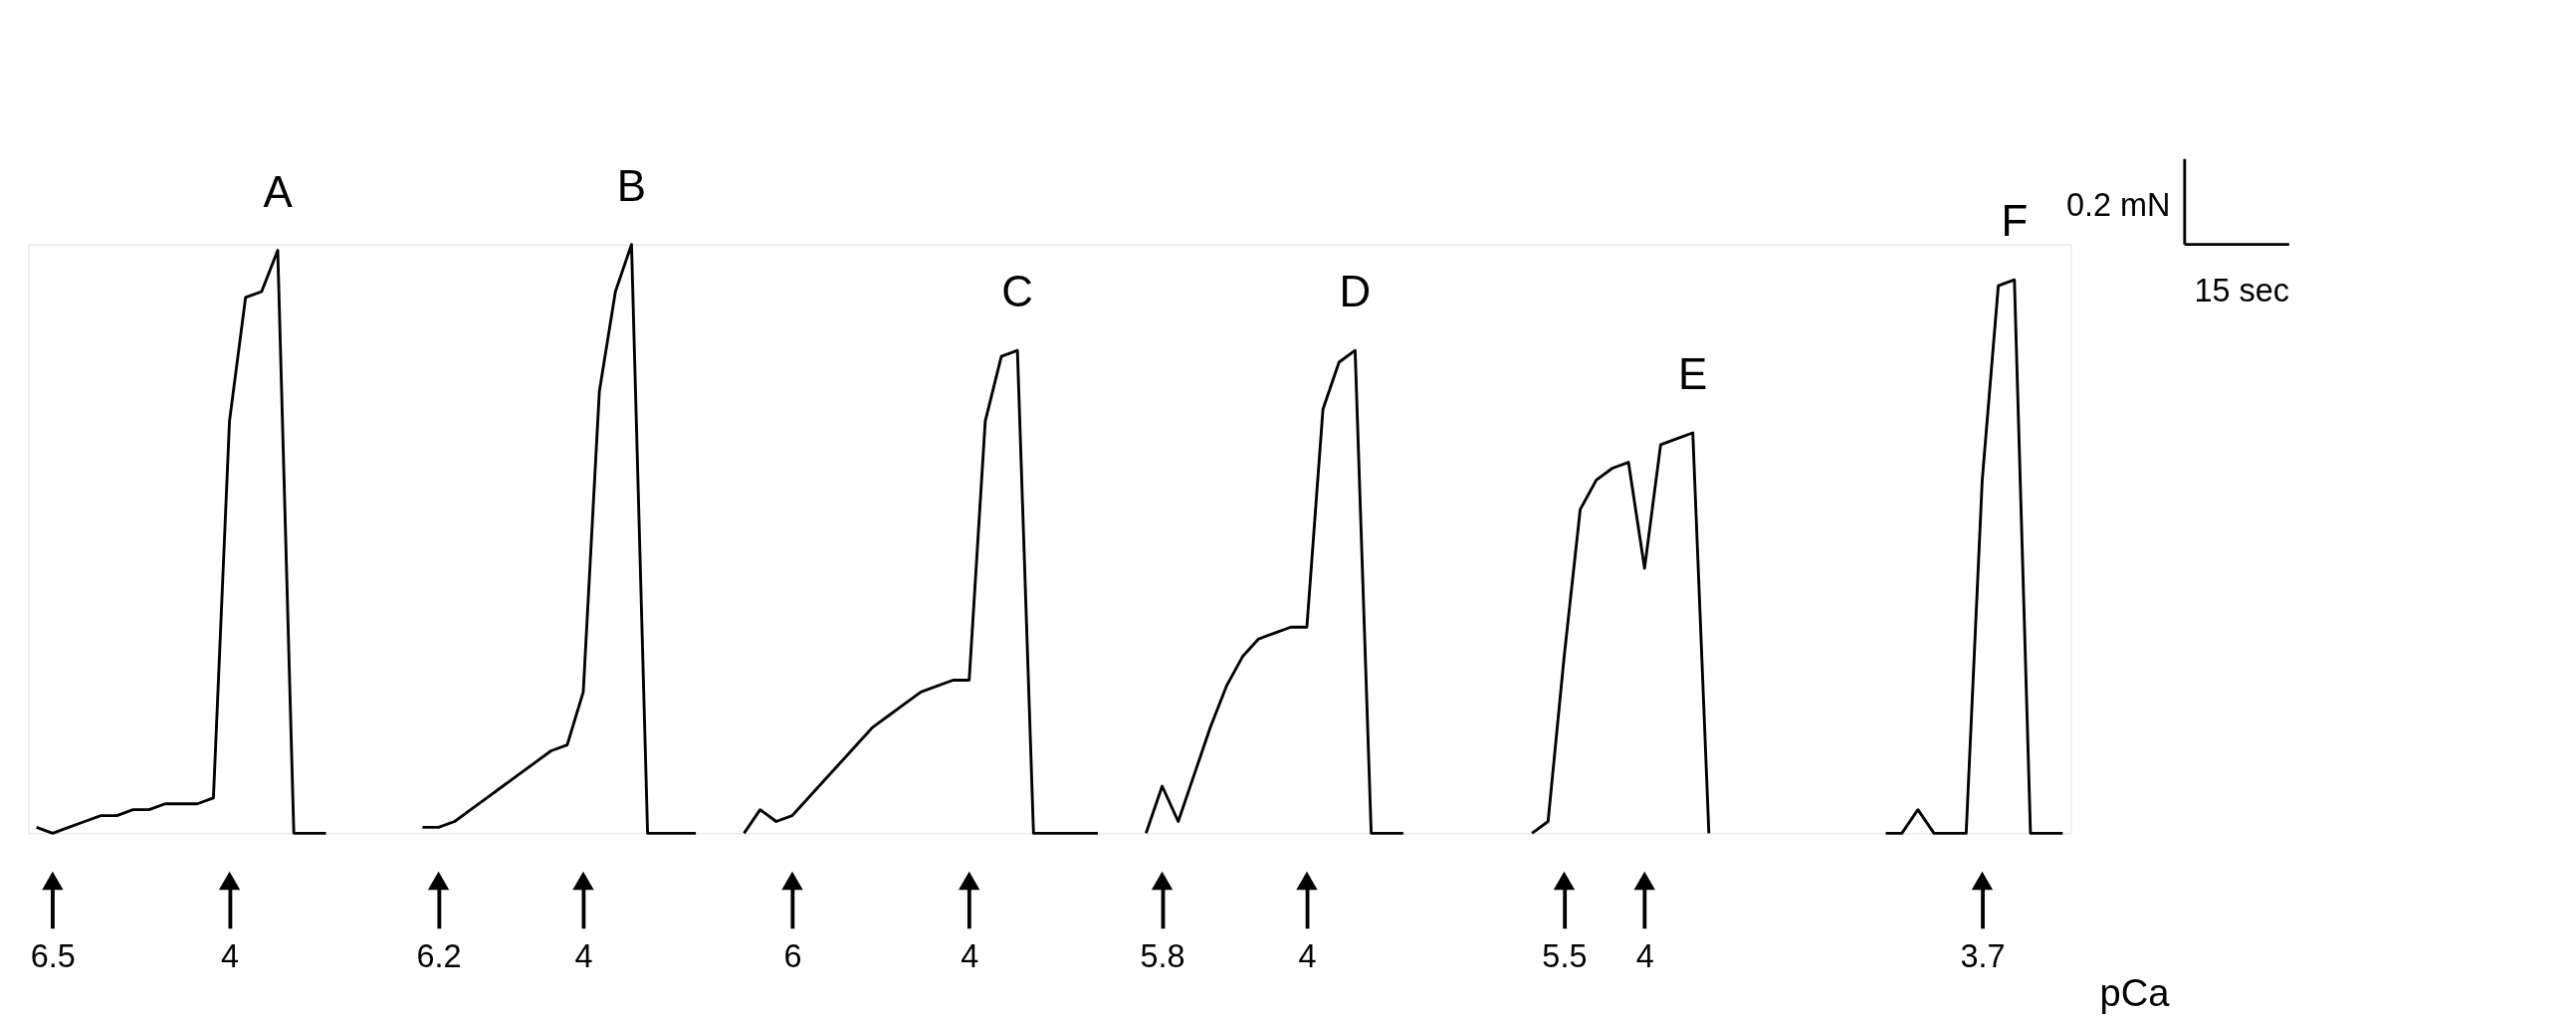 Image resolution: width=2576 pixels, height=1018 pixels. Describe the element at coordinates (1565, 957) in the screenshot. I see `x-tick-label: 5.5` at that location.